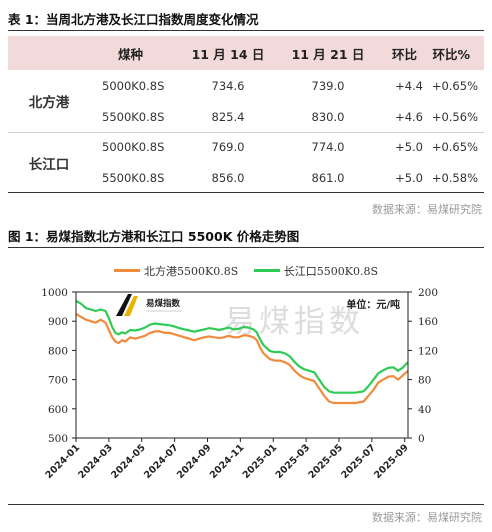 The height and width of the screenshot is (532, 492). Describe the element at coordinates (454, 116) in the screenshot. I see `change-pct-cell: +0.56%` at that location.